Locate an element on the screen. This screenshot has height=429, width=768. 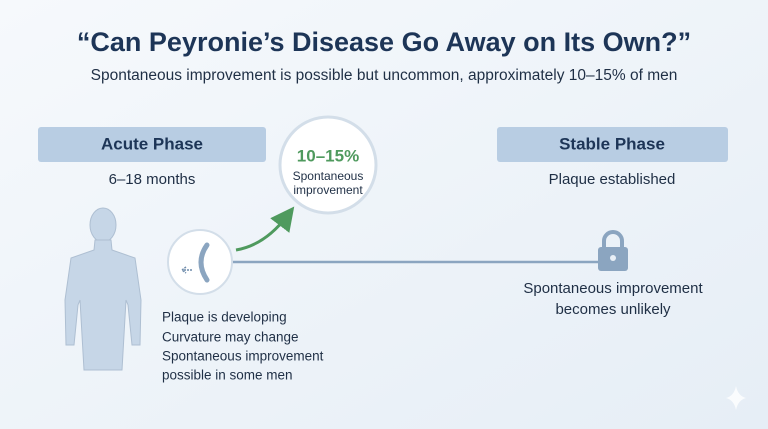
curvature-icon is located at coordinates (204, 262).